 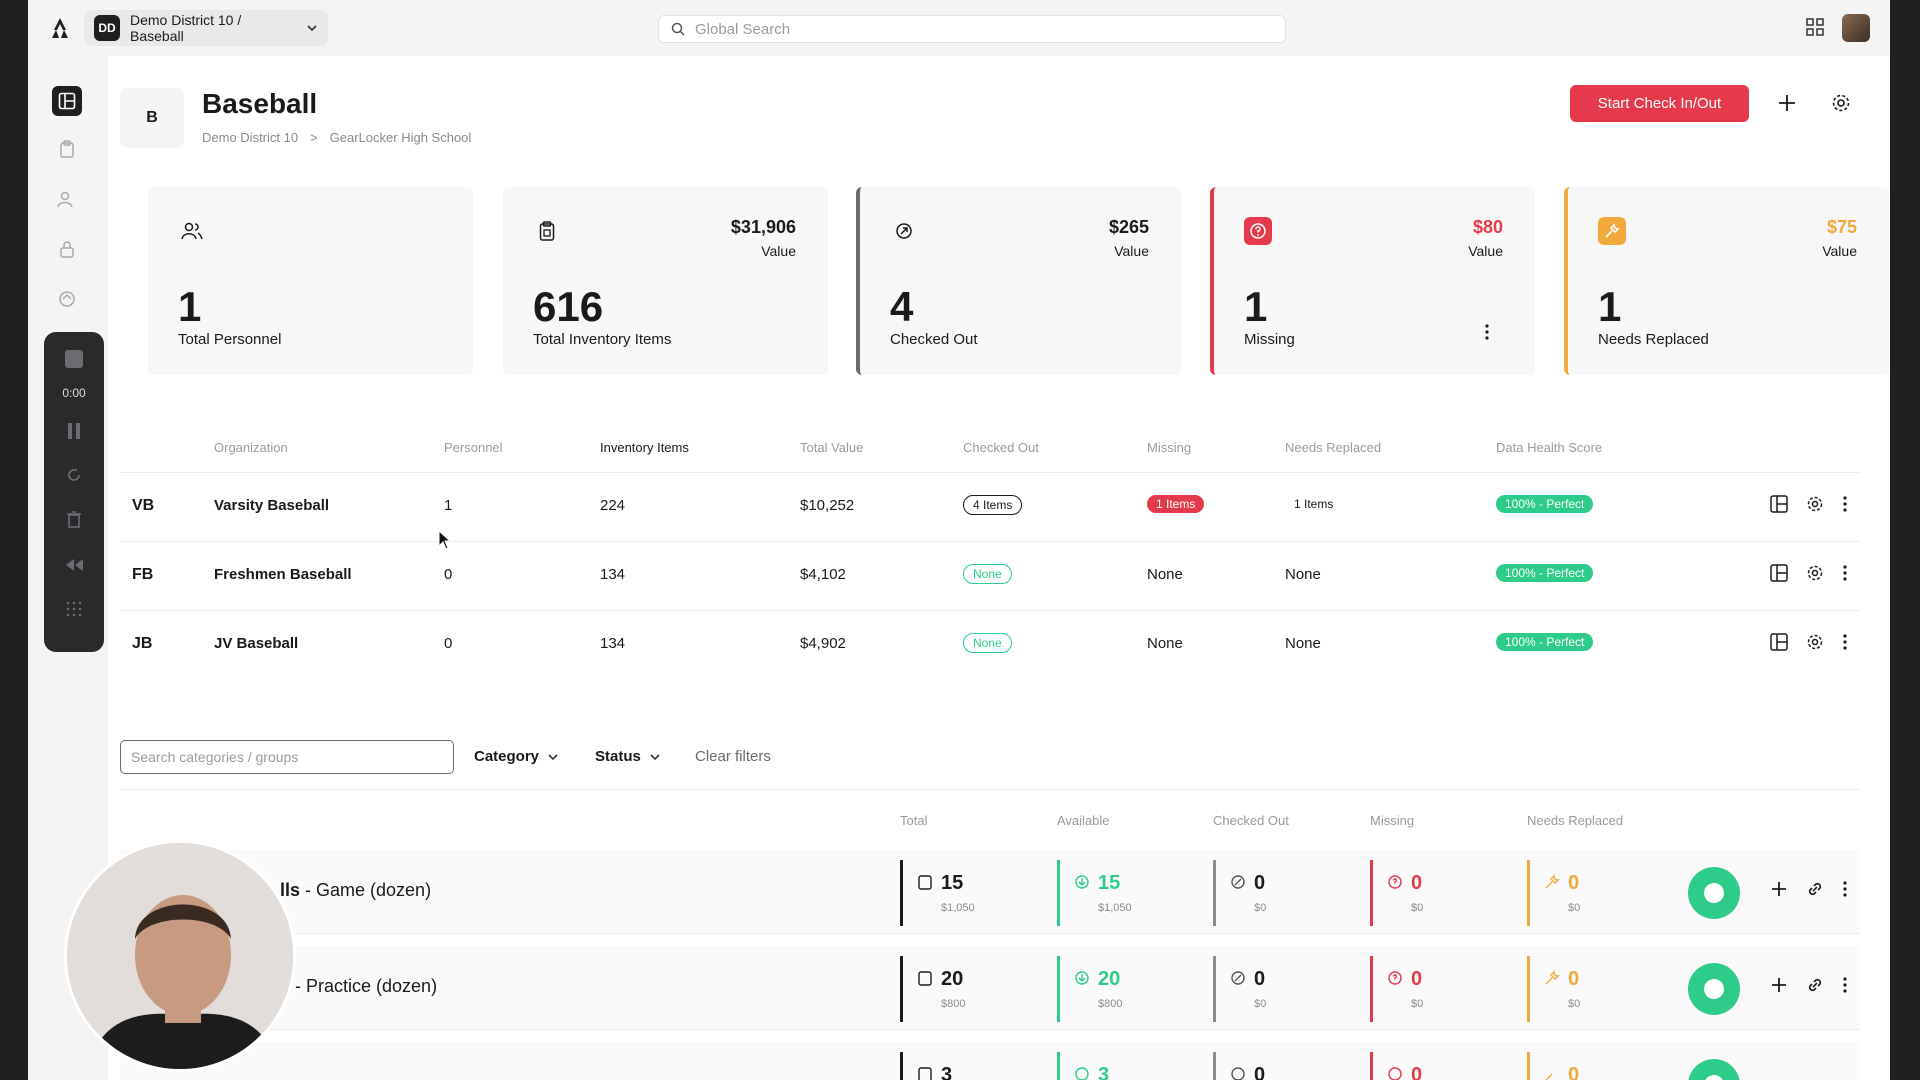 I want to click on stat-money-label: Value, so click(x=778, y=251).